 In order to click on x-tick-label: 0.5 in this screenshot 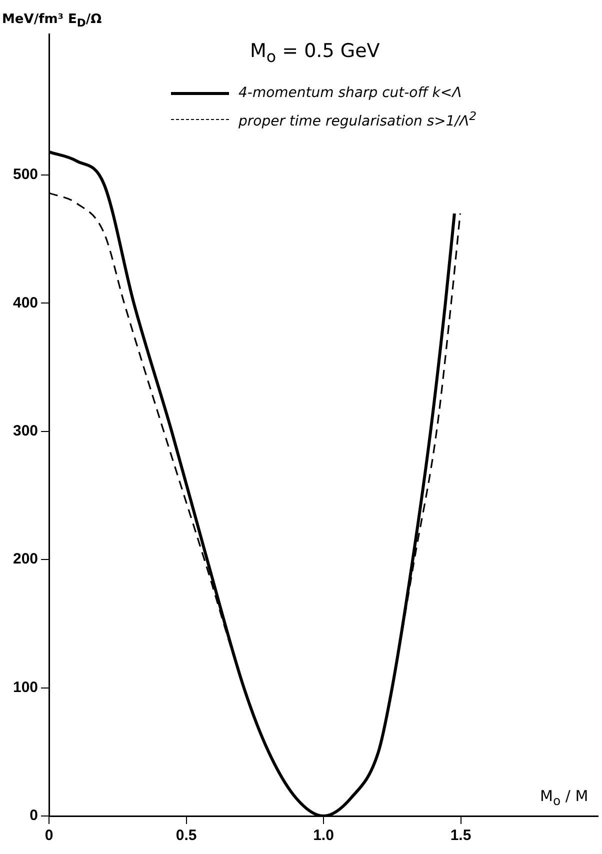, I will do `click(186, 835)`.